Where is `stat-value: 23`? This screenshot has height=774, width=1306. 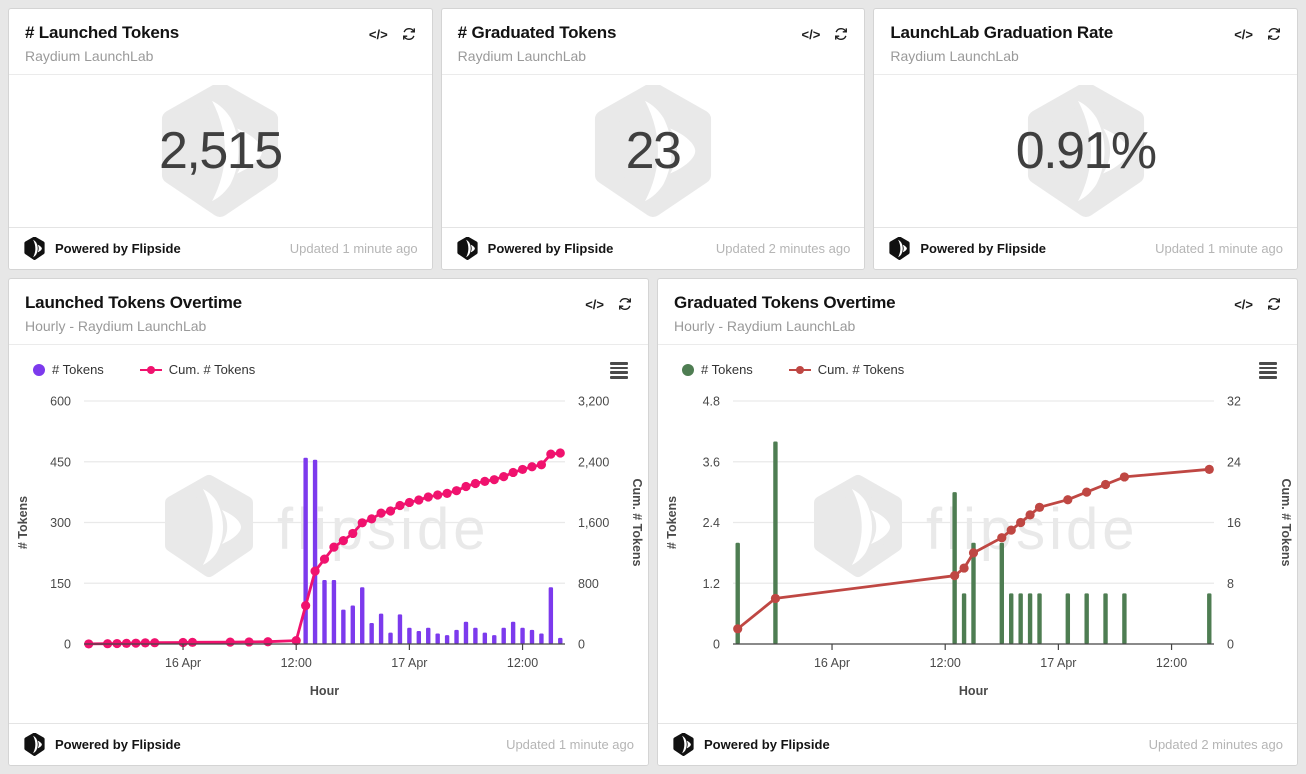
stat-value: 23 is located at coordinates (653, 151).